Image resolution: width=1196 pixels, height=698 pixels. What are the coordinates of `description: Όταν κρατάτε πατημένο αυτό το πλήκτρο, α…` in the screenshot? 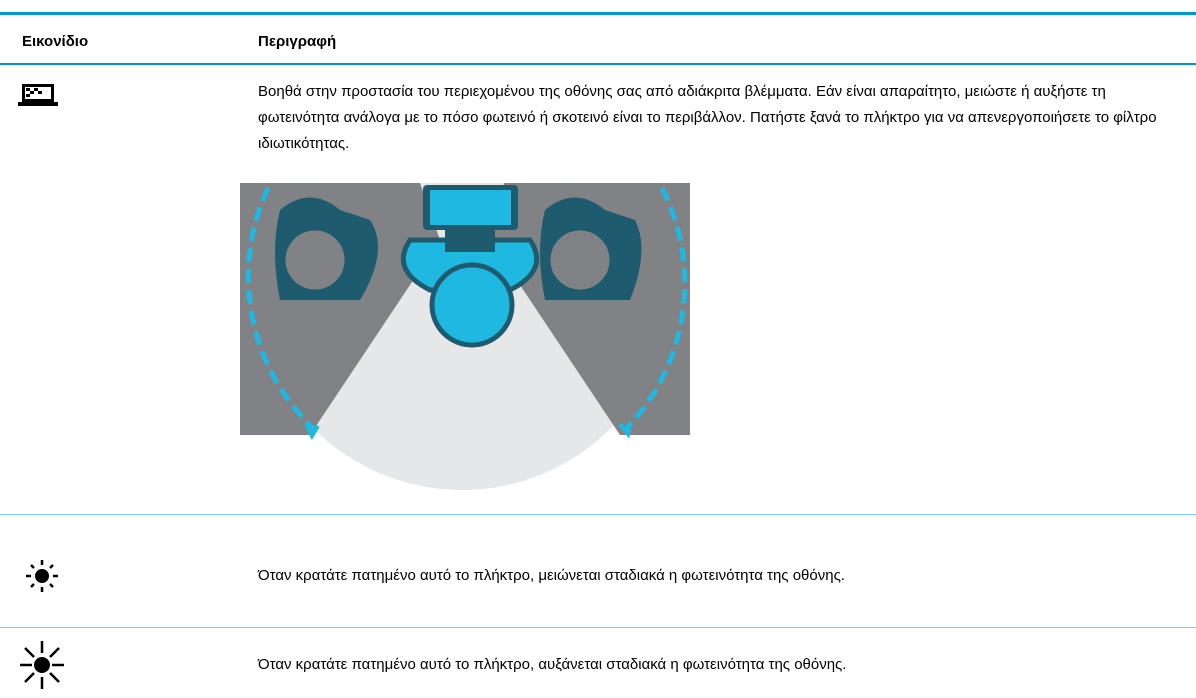 It's located at (552, 664).